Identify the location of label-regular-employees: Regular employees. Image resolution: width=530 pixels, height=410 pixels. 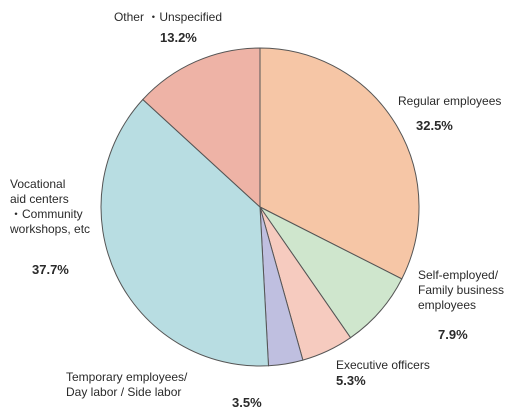
(450, 101).